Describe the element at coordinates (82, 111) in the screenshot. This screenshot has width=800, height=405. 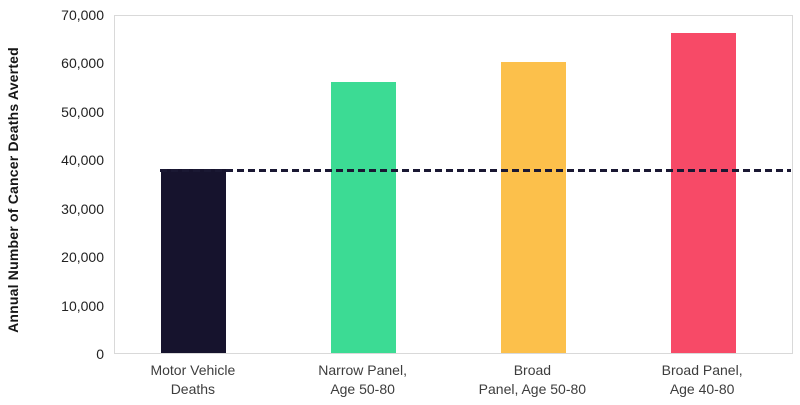
I see `y-tick-label: 50,000` at that location.